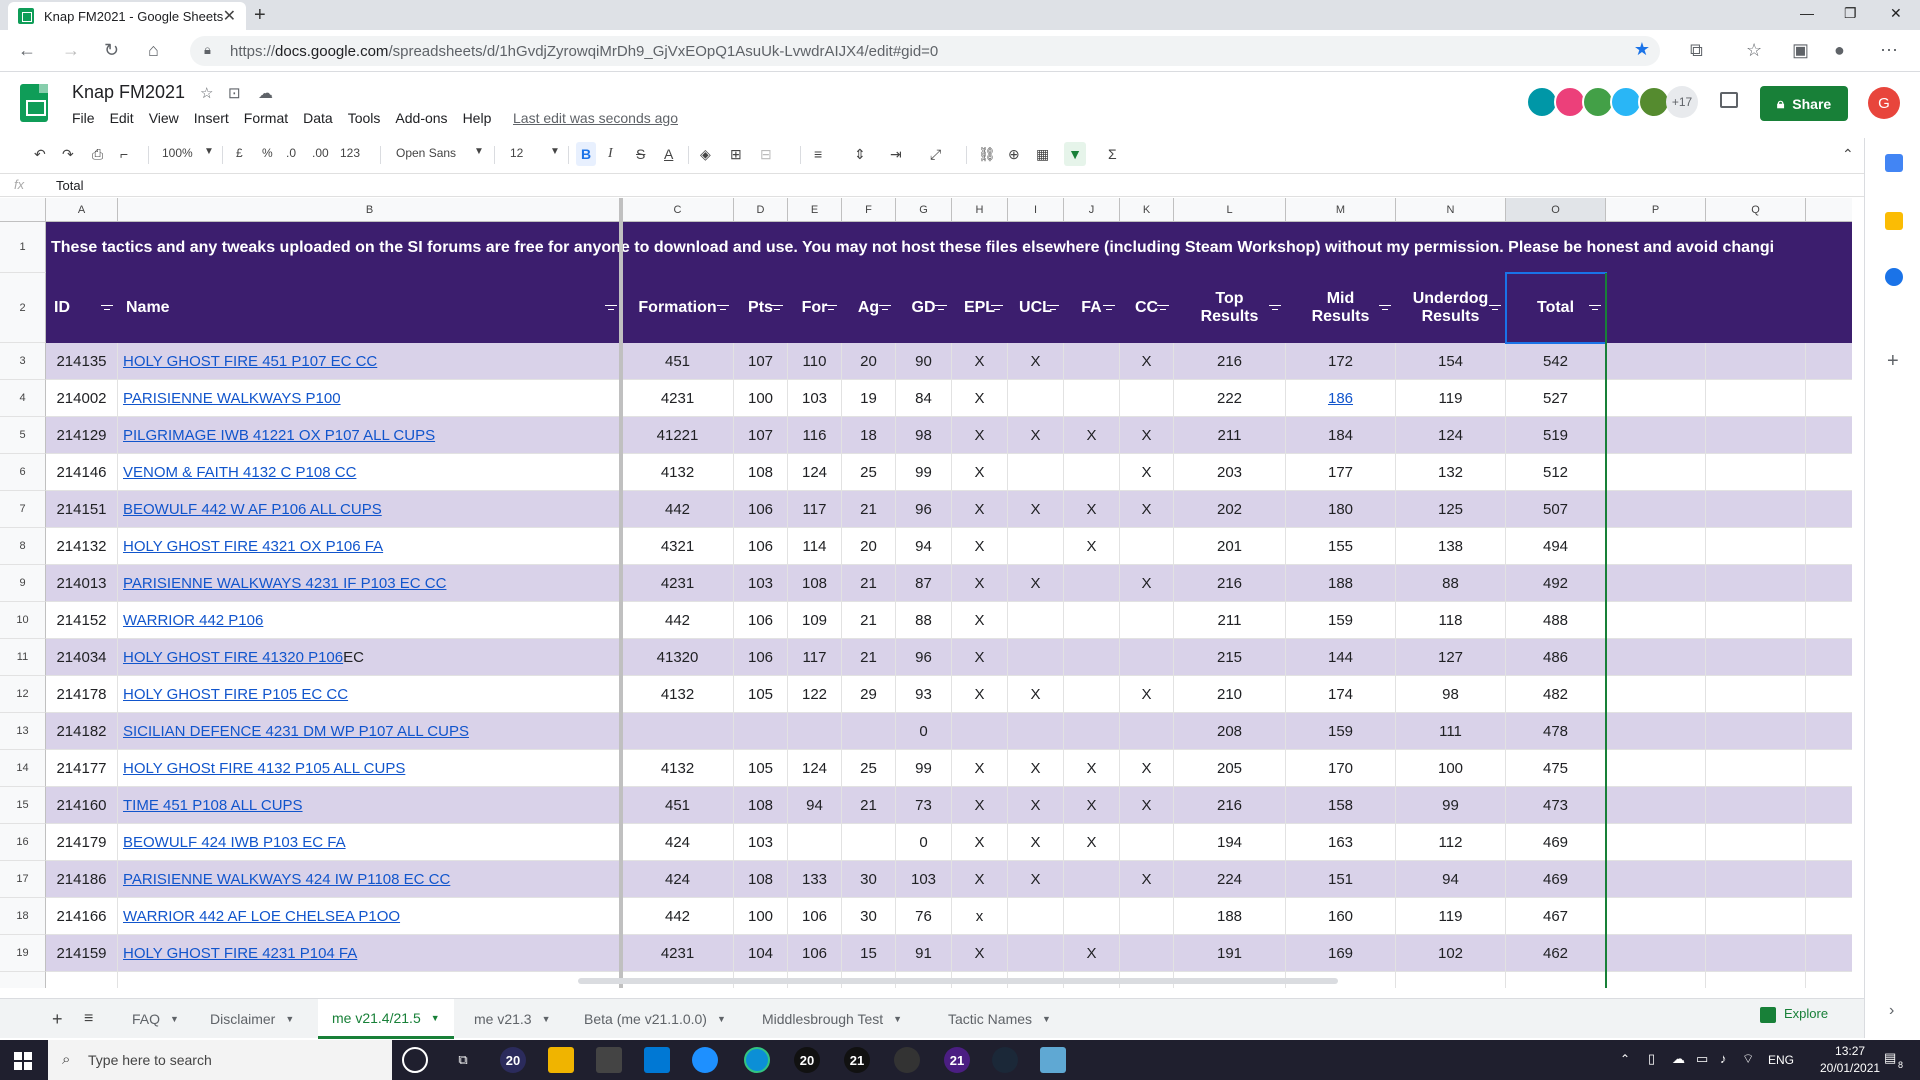  Describe the element at coordinates (1036, 583) in the screenshot. I see `ucl-cell: X` at that location.